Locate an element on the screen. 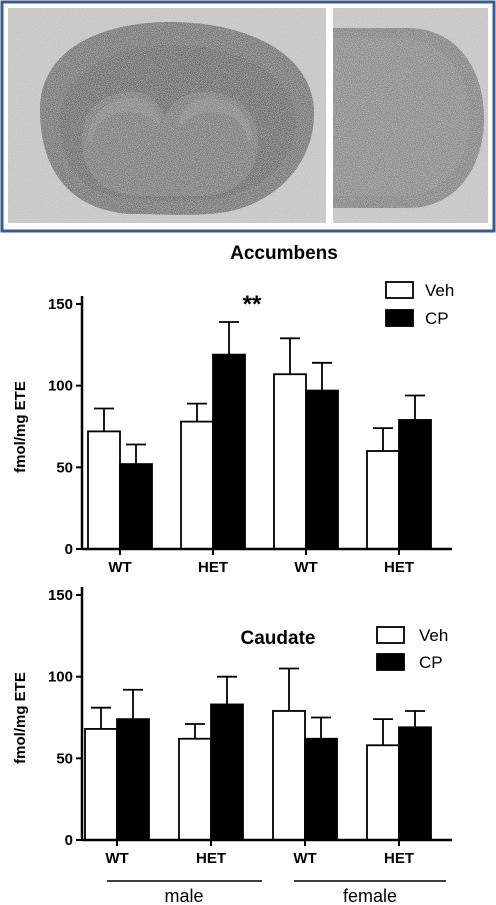 The image size is (496, 905). group-label-female: female is located at coordinates (370, 895).